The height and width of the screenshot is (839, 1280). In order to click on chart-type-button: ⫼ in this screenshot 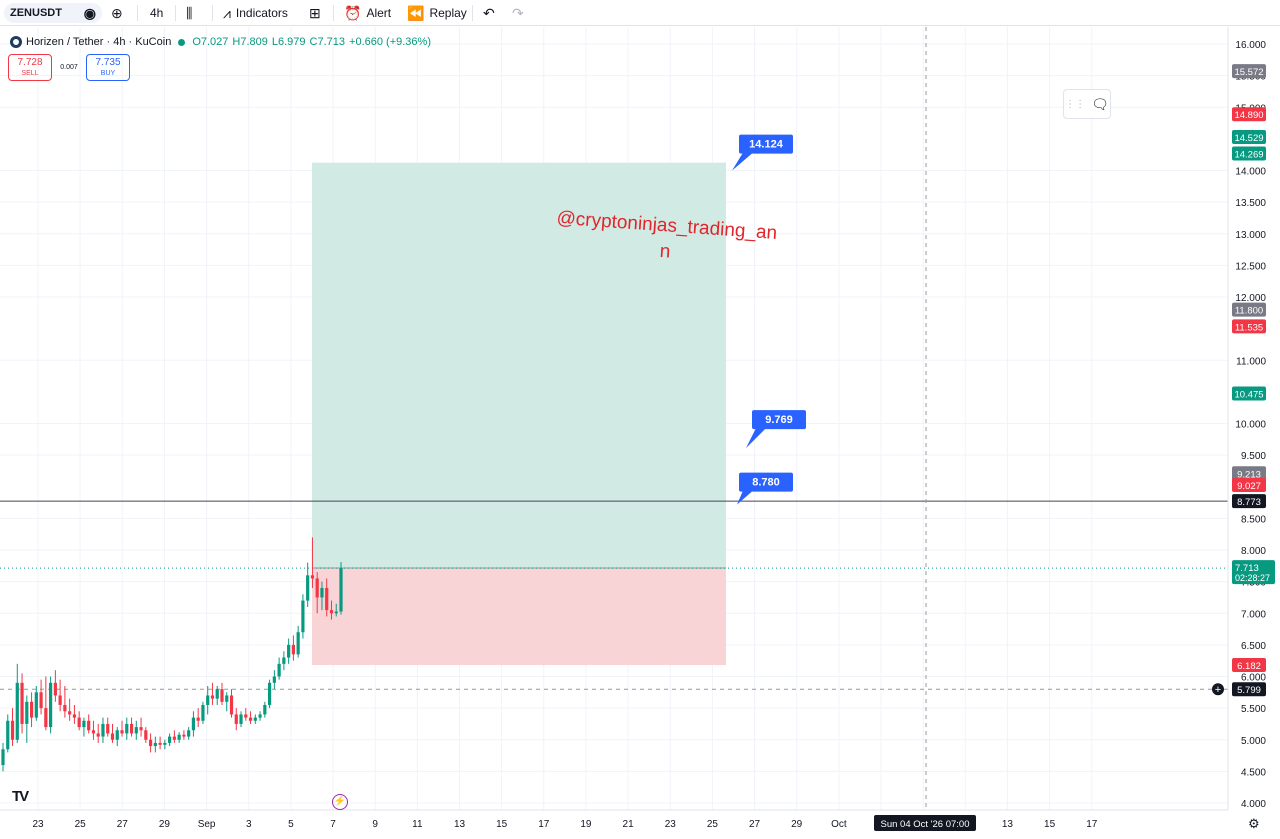, I will do `click(189, 13)`.